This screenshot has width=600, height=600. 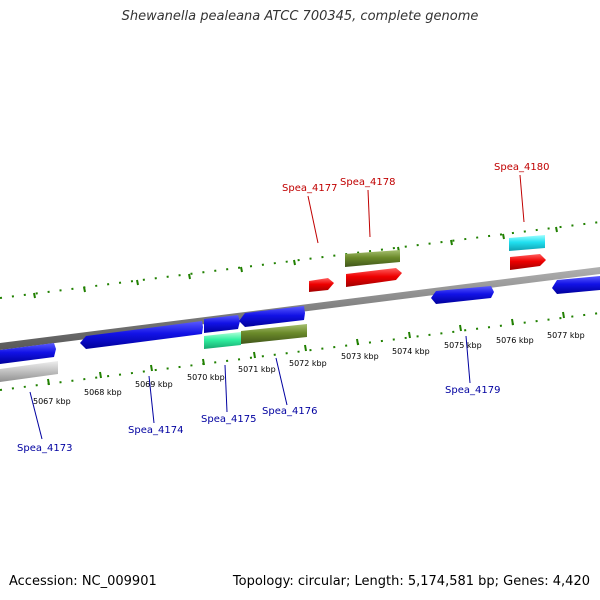 I want to click on scale-label: 5076 kbp, so click(x=515, y=340).